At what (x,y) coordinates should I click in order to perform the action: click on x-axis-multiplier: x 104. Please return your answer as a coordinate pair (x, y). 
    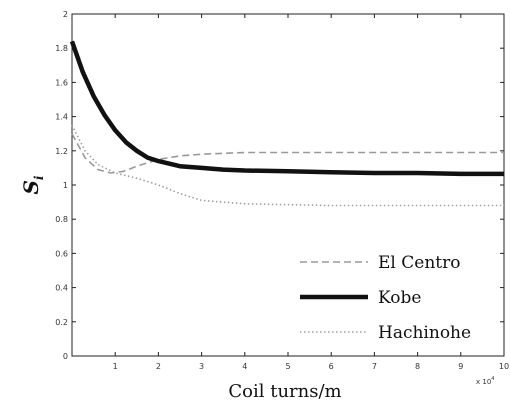
    Looking at the image, I should click on (485, 381).